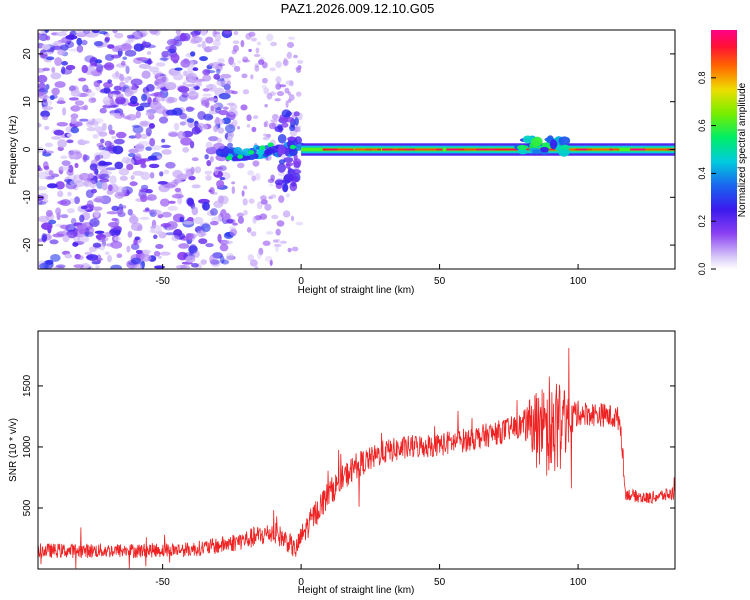 This screenshot has height=600, width=750. Describe the element at coordinates (371, 576) in the screenshot. I see `snr-x-ticks: -50 0 50 100` at that location.